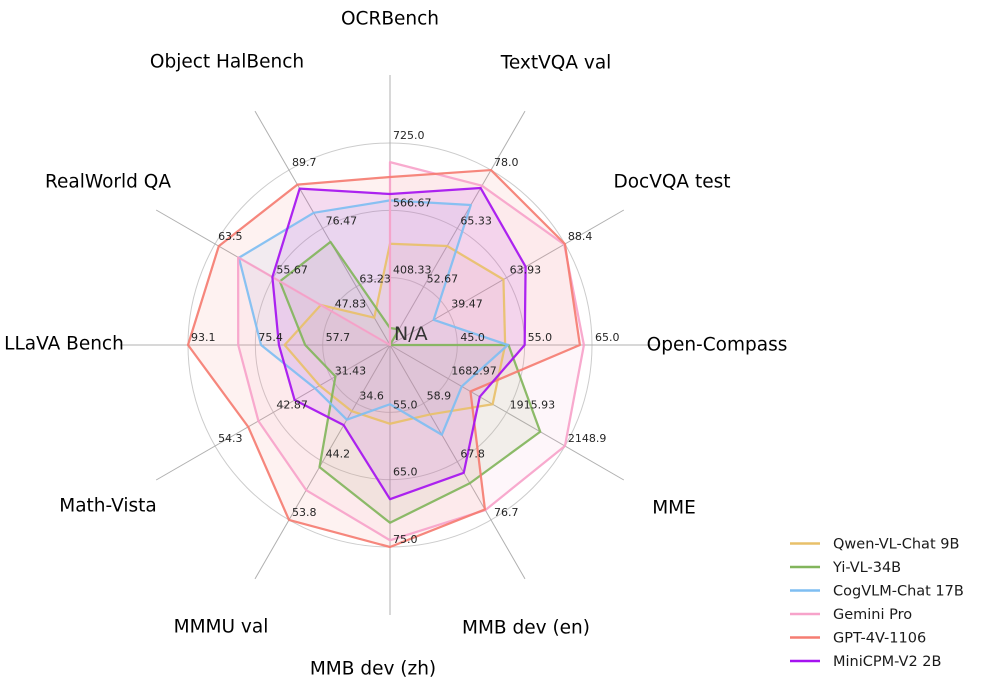  Describe the element at coordinates (671, 182) in the screenshot. I see `axis-label-docvqa-test: DocVQA test` at that location.